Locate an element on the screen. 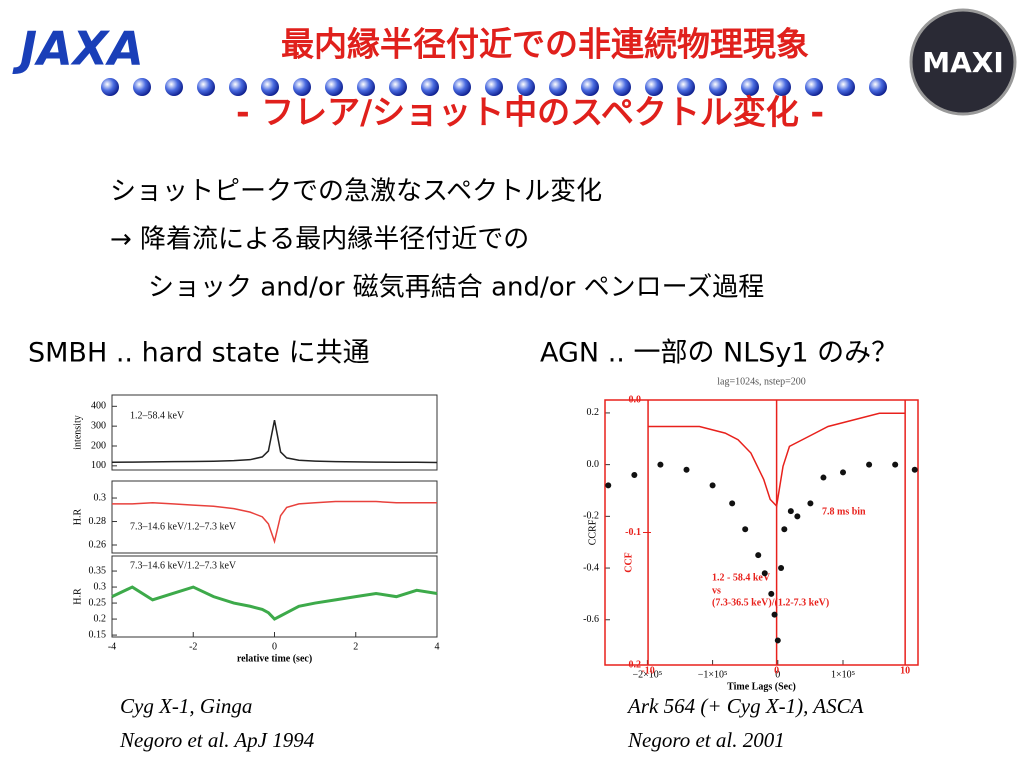  x-tick-label: 1×10⁵ is located at coordinates (843, 674).